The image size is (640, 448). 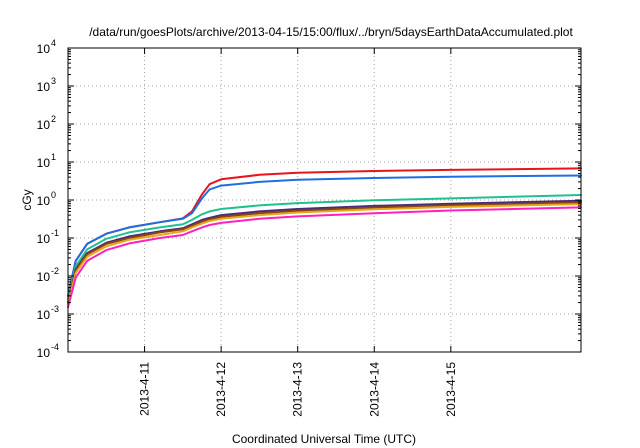 What do you see at coordinates (324, 439) in the screenshot?
I see `x-axis-label: Coordinated Universal Time (UTC)` at bounding box center [324, 439].